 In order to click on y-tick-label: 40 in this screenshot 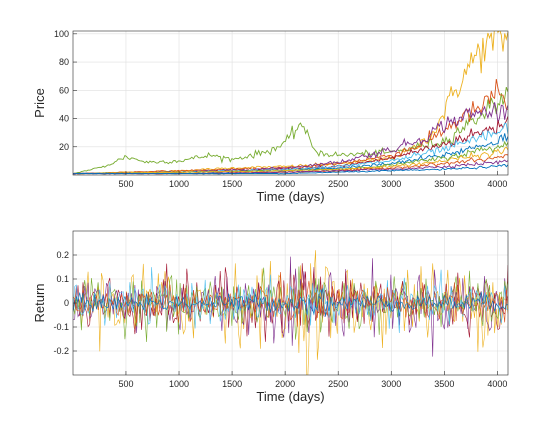, I will do `click(64, 119)`.